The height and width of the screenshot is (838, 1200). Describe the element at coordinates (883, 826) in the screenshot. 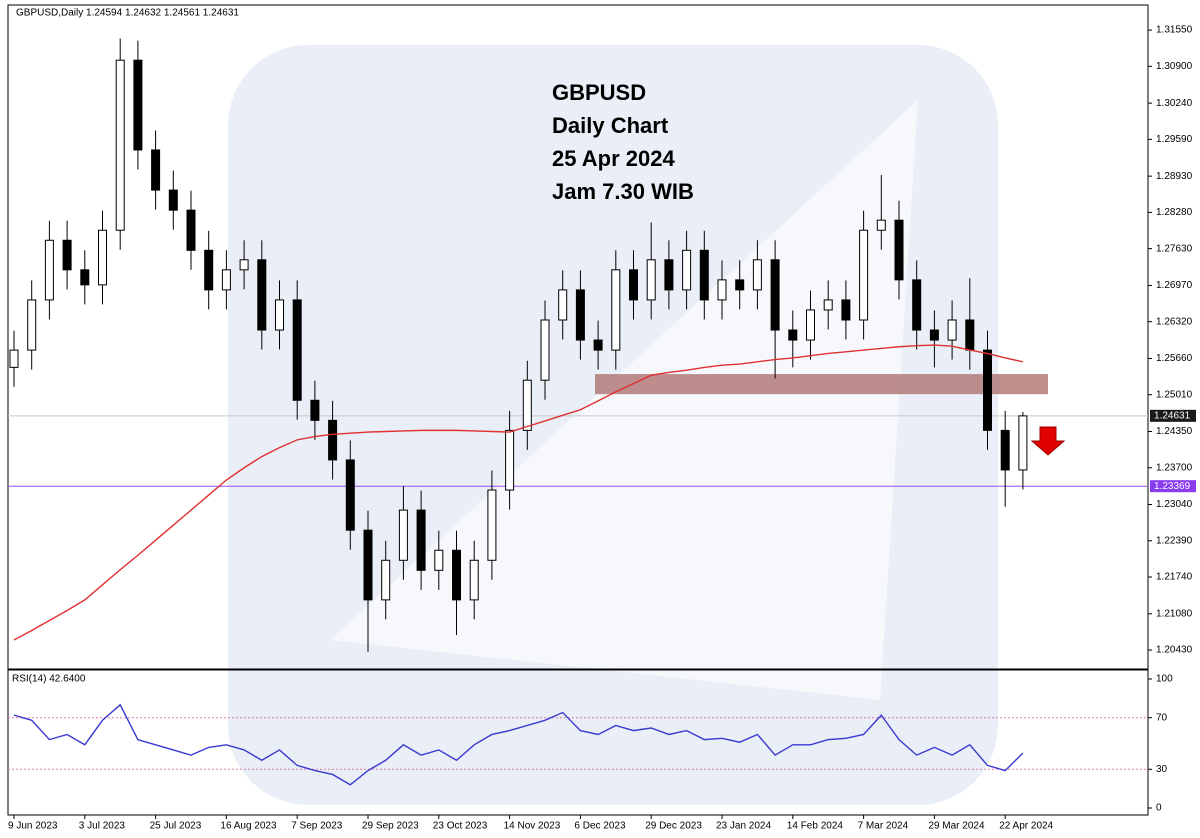

I see `x-tick-label: 7 Mar 2024` at that location.